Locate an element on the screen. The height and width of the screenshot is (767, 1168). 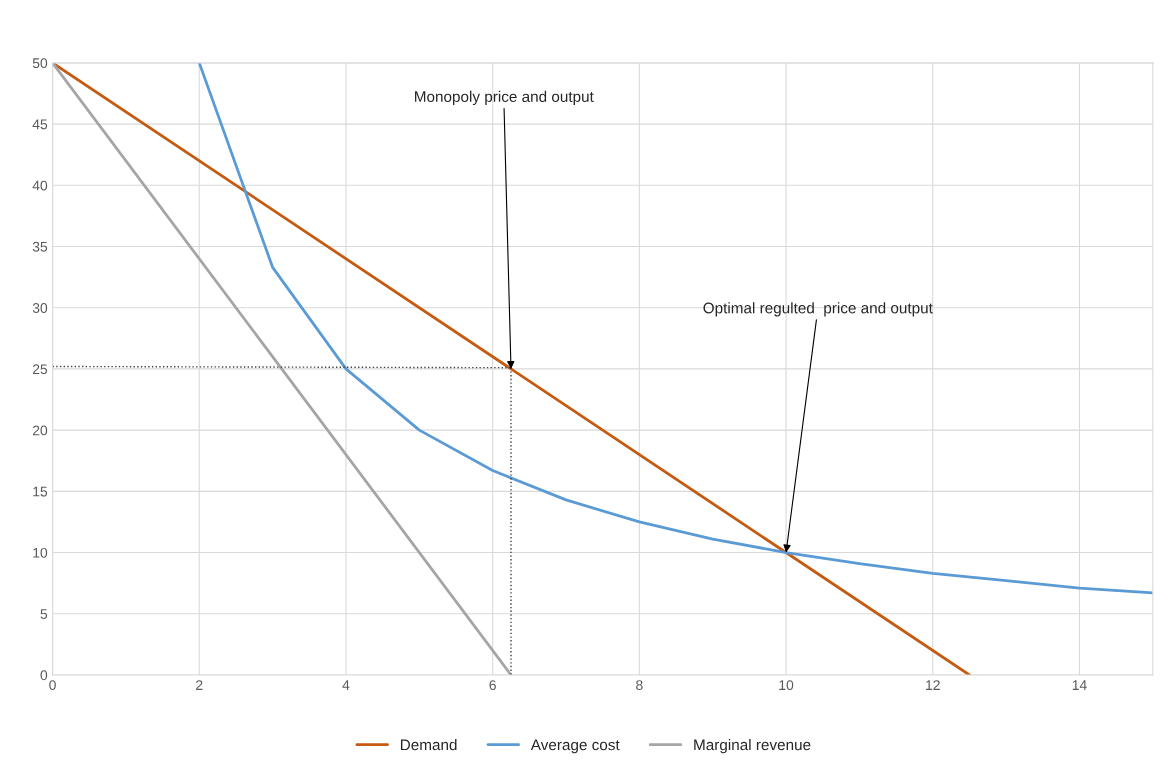
y-tick-label: 50 is located at coordinates (40, 63).